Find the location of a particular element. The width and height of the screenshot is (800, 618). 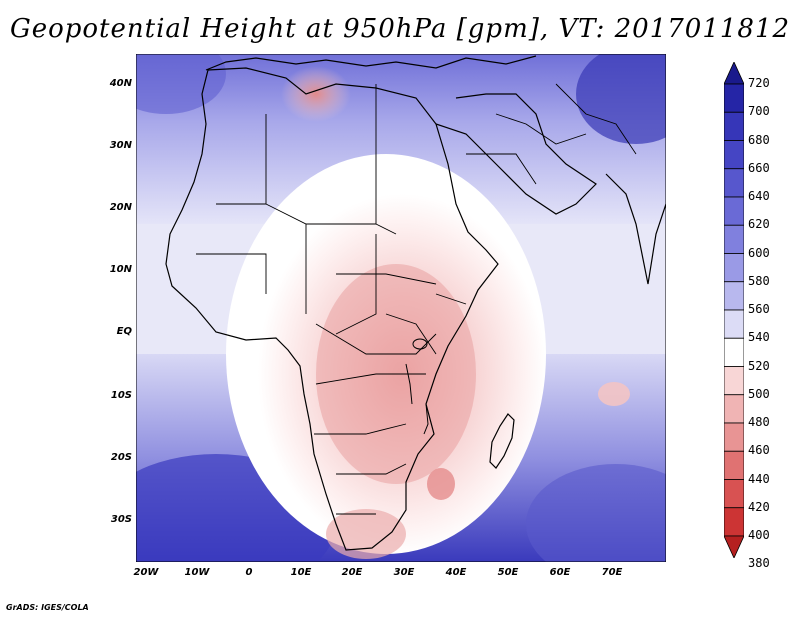

lon-tick-70e: 70E is located at coordinates (612, 572).